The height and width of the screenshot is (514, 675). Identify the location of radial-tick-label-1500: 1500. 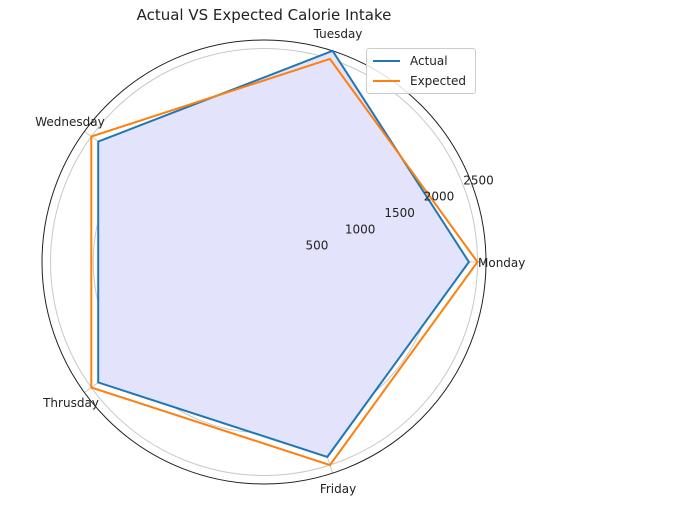
(399, 213).